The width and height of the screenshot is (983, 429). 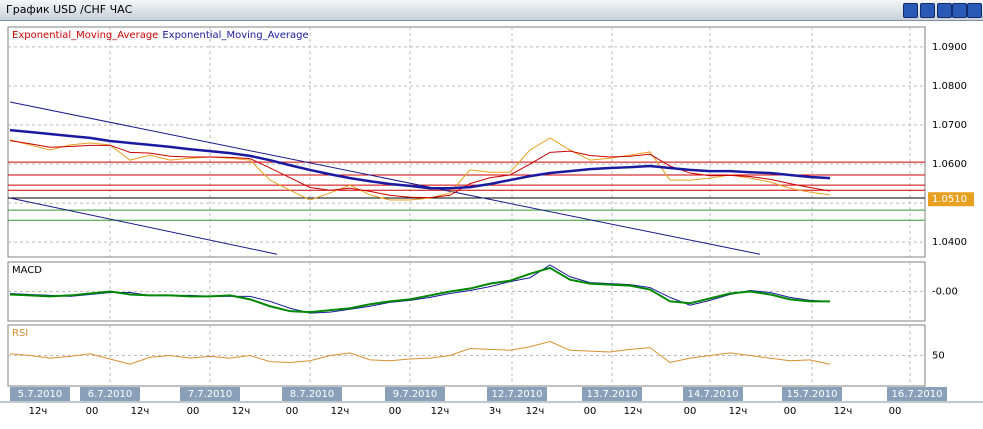 I want to click on date-label: 13.7.2010, so click(x=612, y=394).